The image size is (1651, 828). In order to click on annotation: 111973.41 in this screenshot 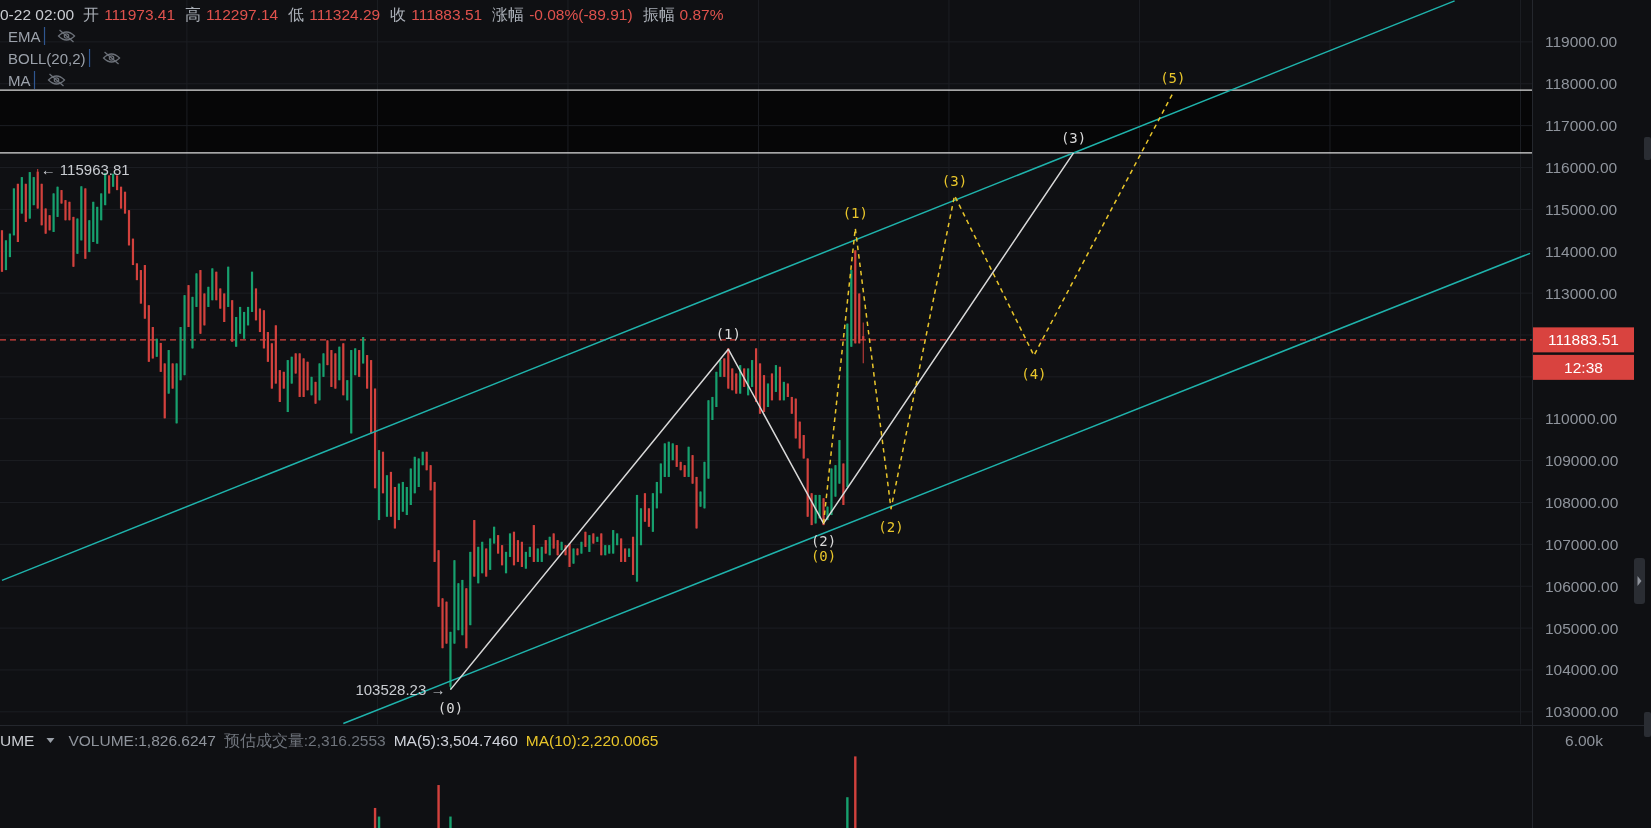, I will do `click(140, 14)`.